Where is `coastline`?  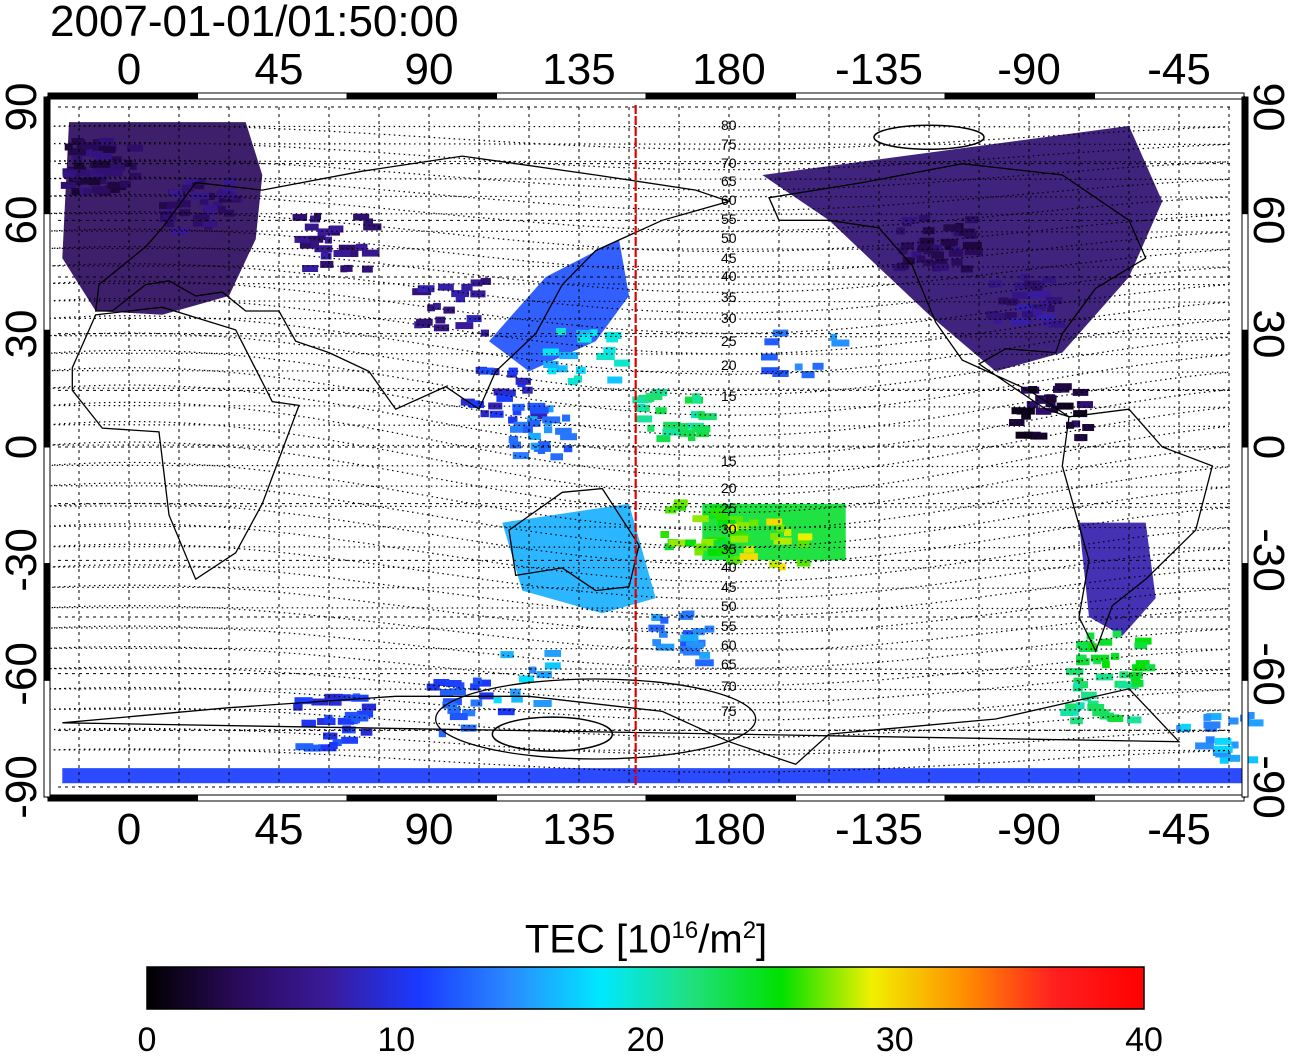 coastline is located at coordinates (574, 539).